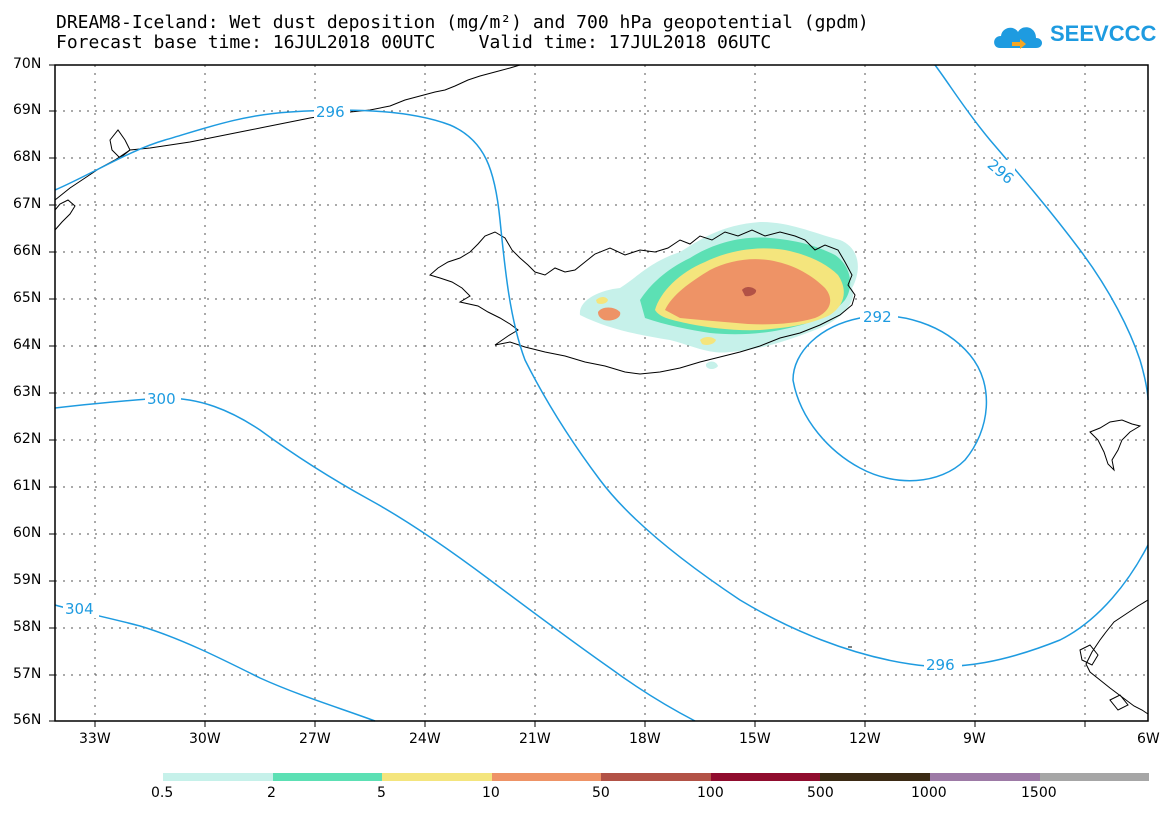 This screenshot has width=1175, height=815. Describe the element at coordinates (974, 739) in the screenshot. I see `lon-label: 9W` at that location.